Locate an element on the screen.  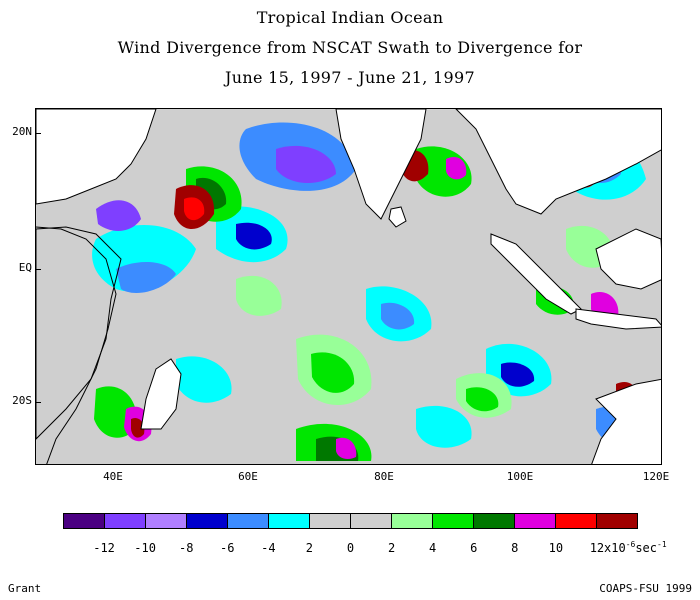
lat-label-eq: EQ is located at coordinates (25, 267).